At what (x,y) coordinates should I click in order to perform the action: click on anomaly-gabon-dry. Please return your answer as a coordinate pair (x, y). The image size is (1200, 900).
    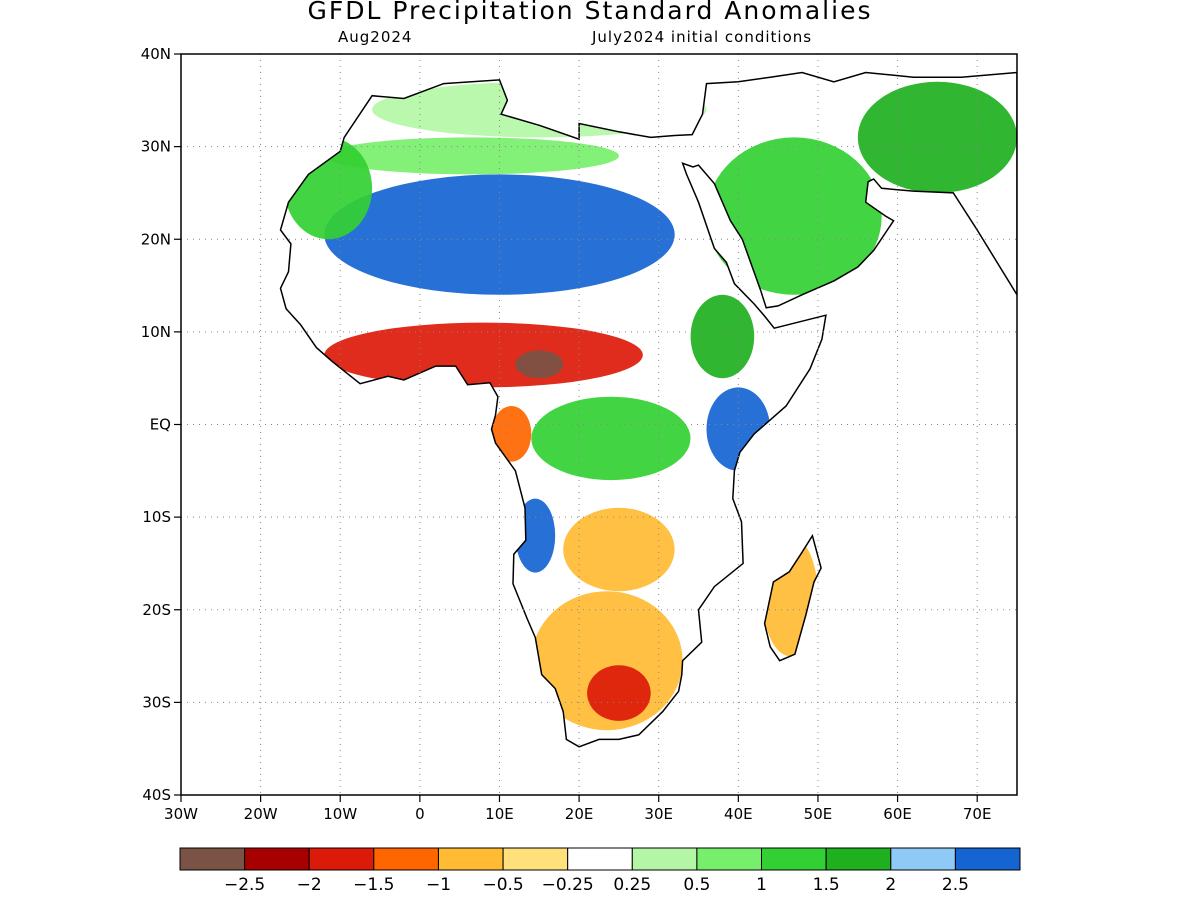
    Looking at the image, I should click on (511, 434).